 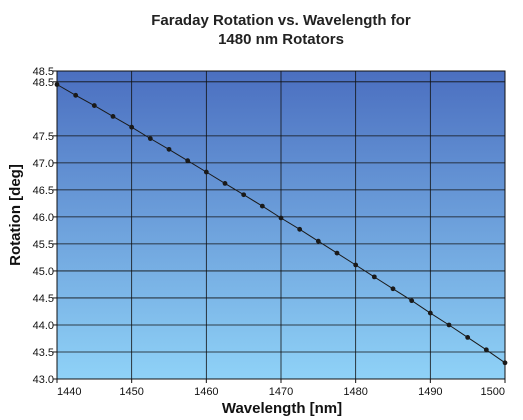 I want to click on y-tick-label: 45.5, so click(x=43, y=245).